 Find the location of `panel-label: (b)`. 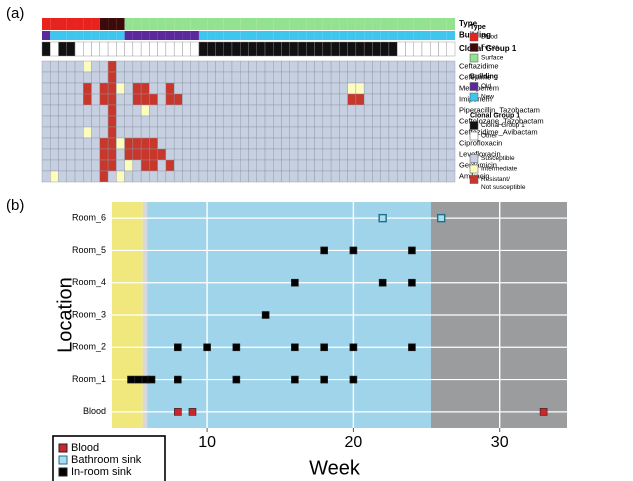

panel-label: (b) is located at coordinates (15, 205).